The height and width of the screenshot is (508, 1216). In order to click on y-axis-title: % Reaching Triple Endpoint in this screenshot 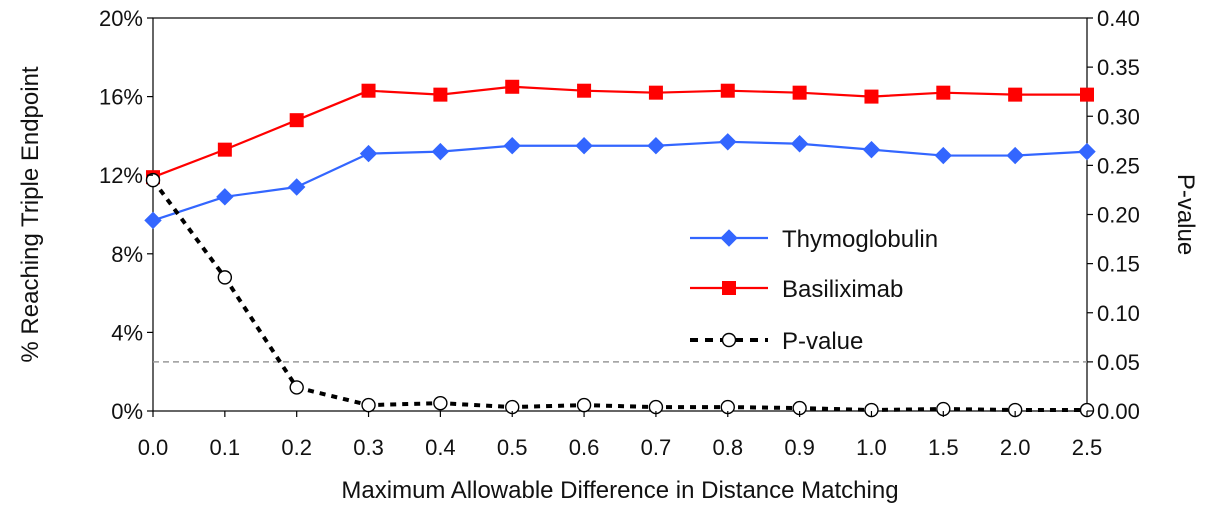, I will do `click(30, 214)`.